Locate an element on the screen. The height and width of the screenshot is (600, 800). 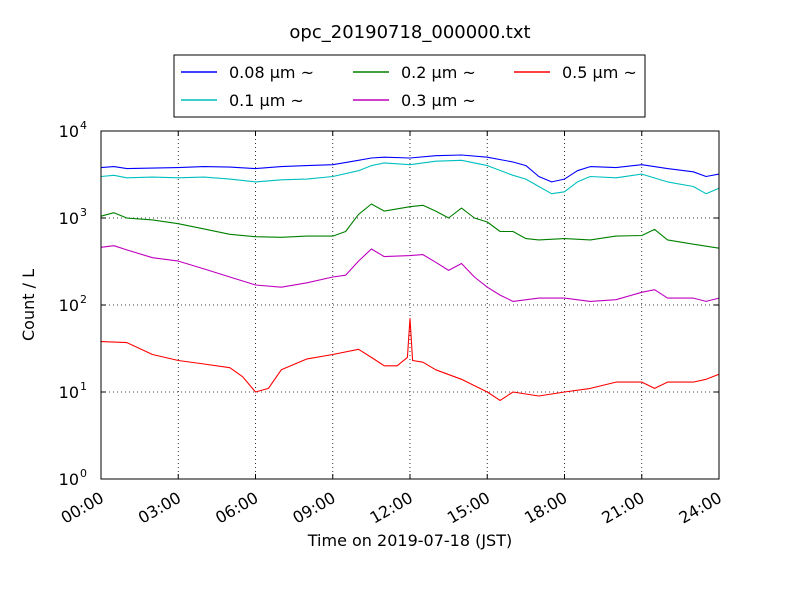
x-tick-label: 12:00 is located at coordinates (391, 508).